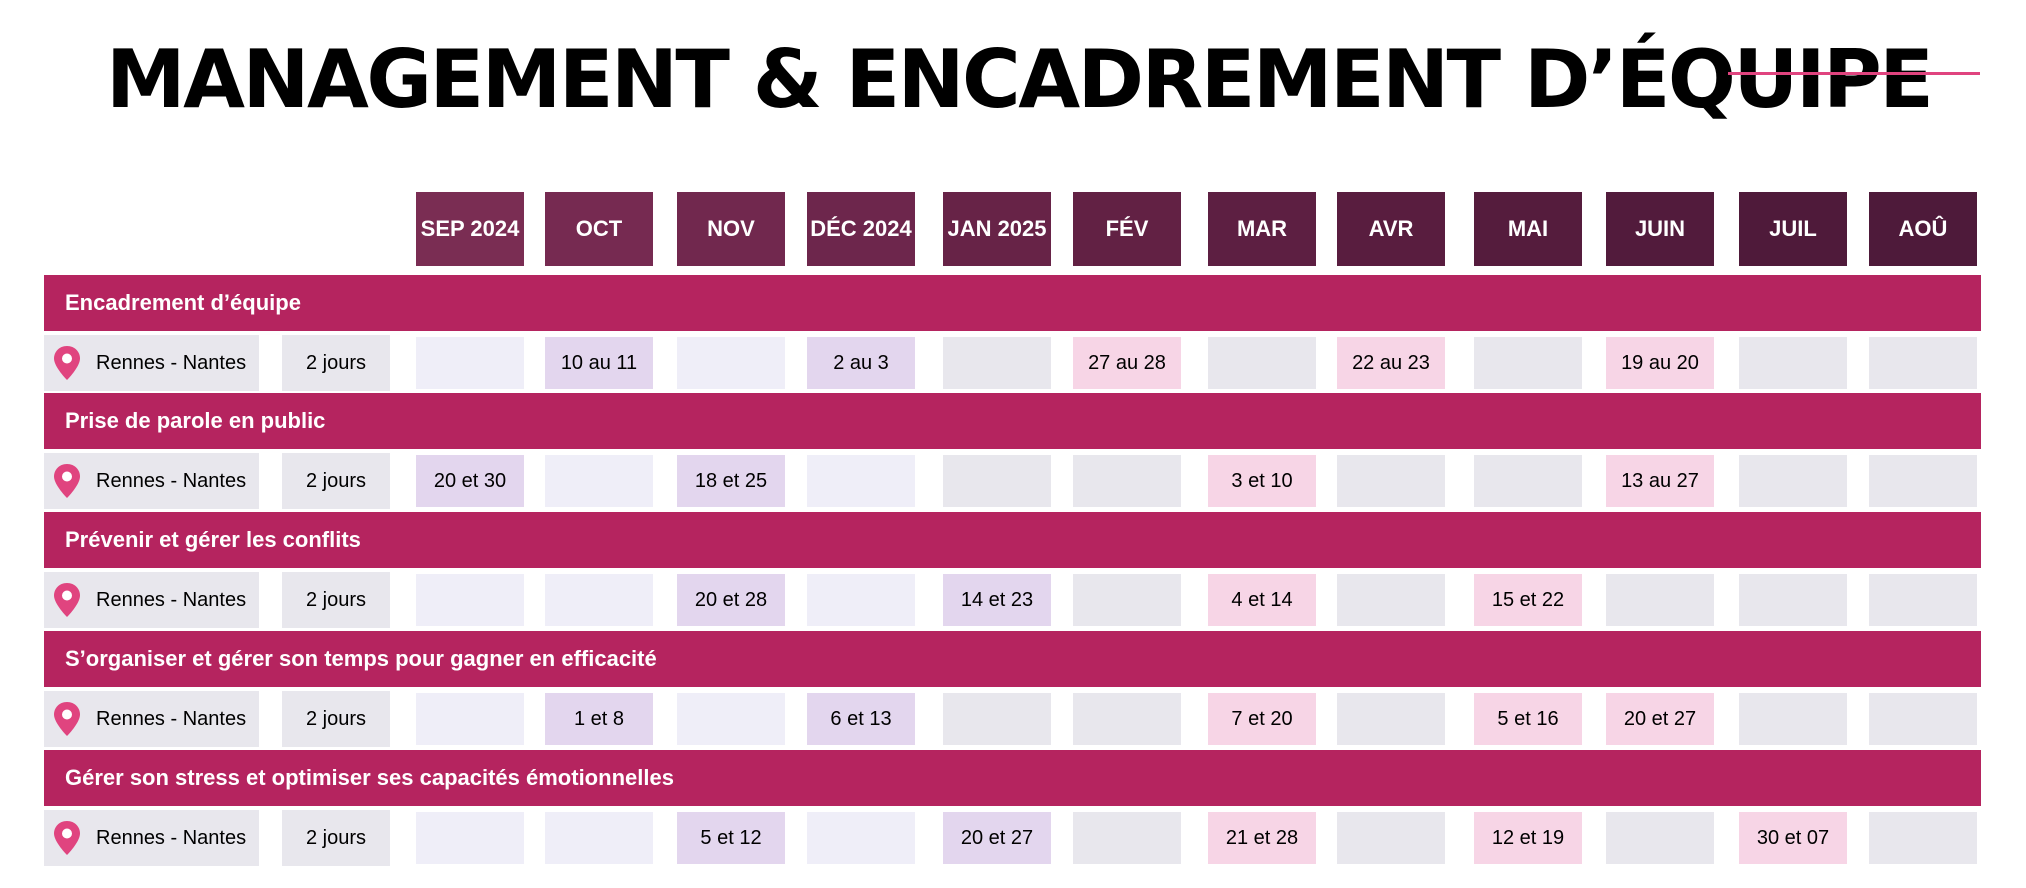 The image size is (2026, 888). I want to click on date-cell: 12 et 19, so click(1528, 838).